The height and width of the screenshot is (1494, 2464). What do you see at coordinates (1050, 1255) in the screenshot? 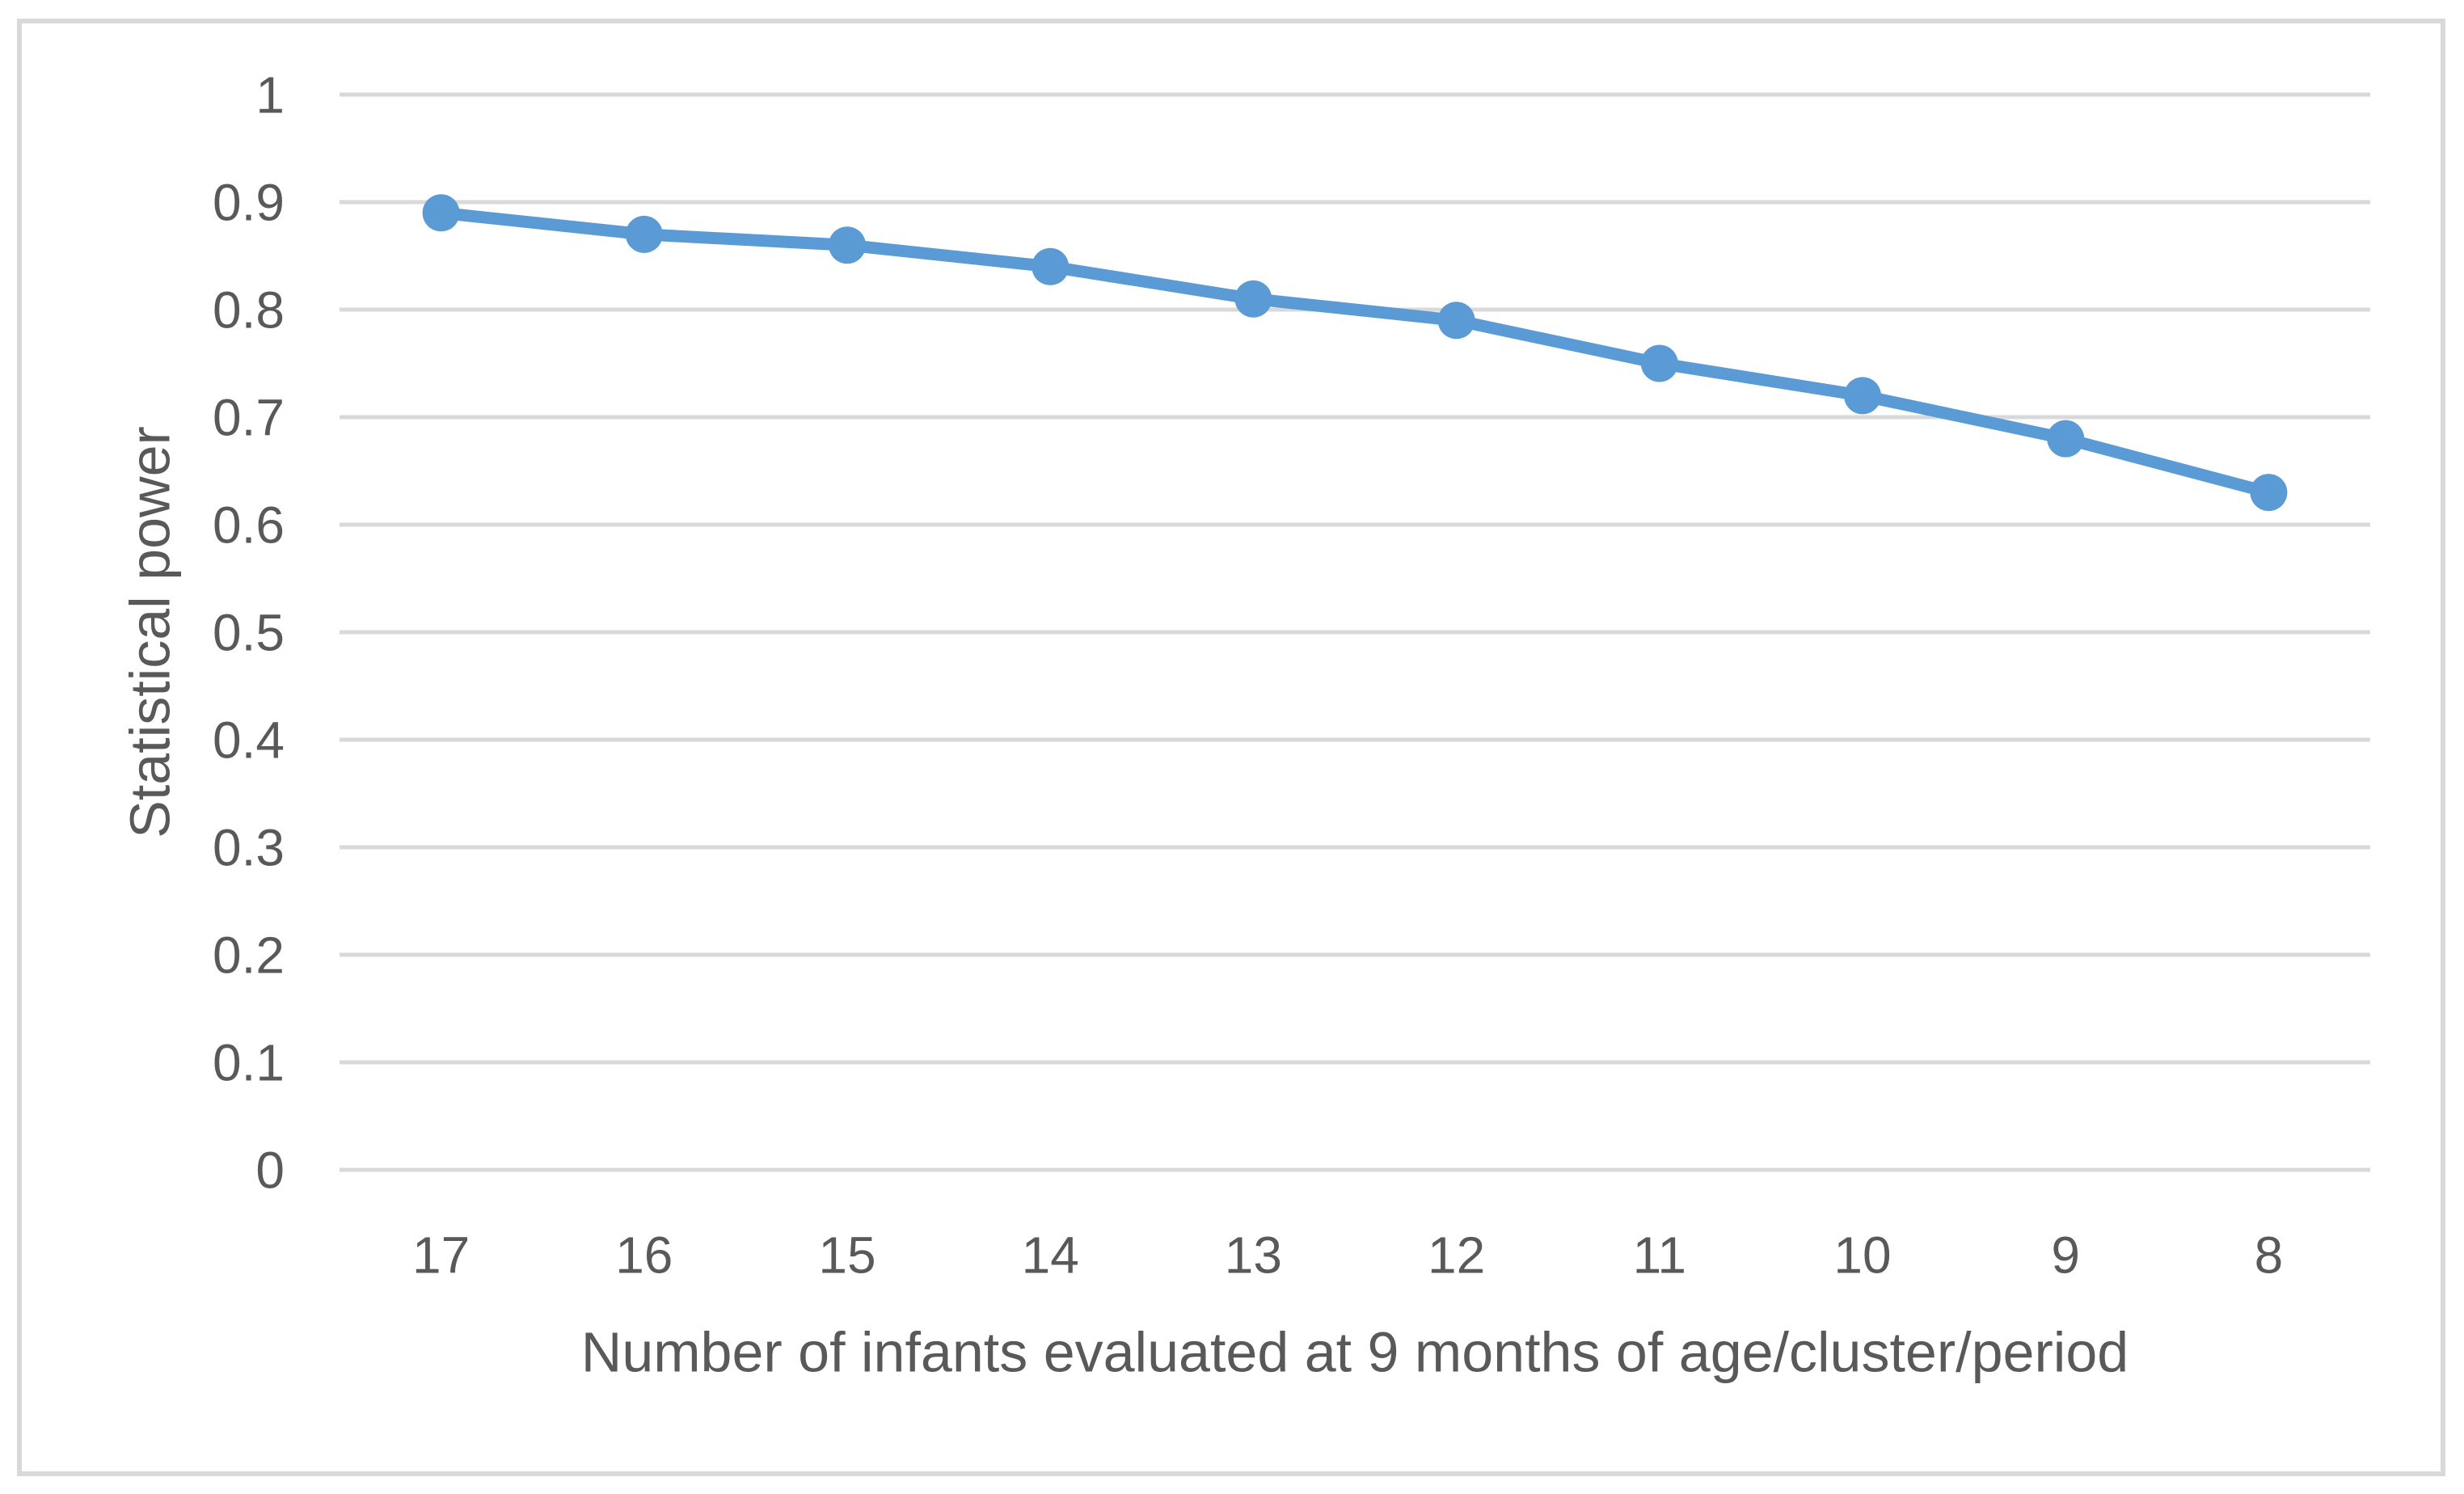
I see `x-tick-label: 14` at bounding box center [1050, 1255].